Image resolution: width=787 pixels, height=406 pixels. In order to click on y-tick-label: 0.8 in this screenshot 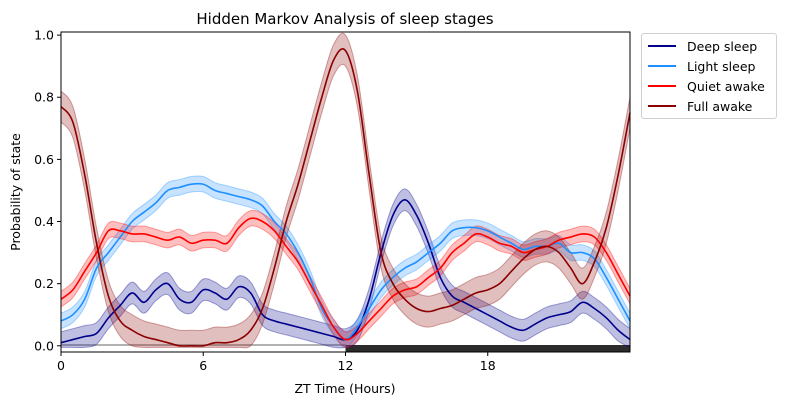, I will do `click(44, 97)`.